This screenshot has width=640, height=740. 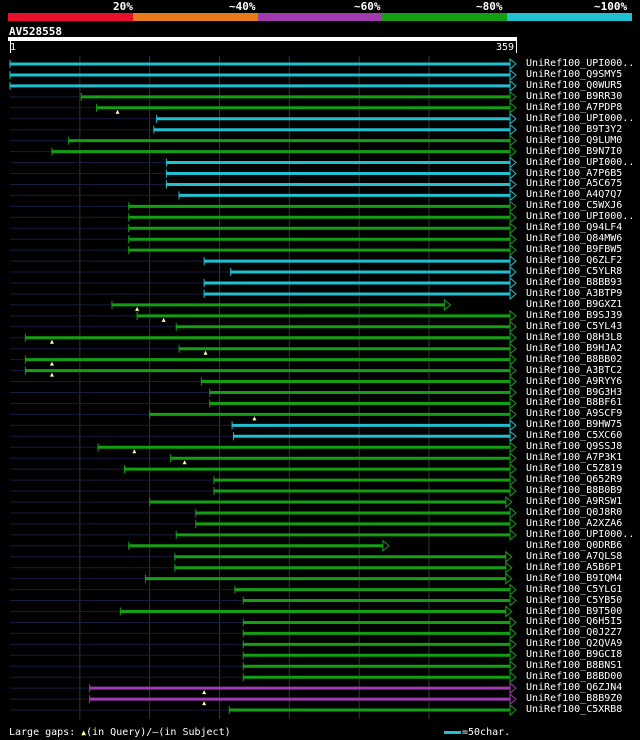 What do you see at coordinates (574, 282) in the screenshot?
I see `hit-label: UniRef100_B8BB93` at bounding box center [574, 282].